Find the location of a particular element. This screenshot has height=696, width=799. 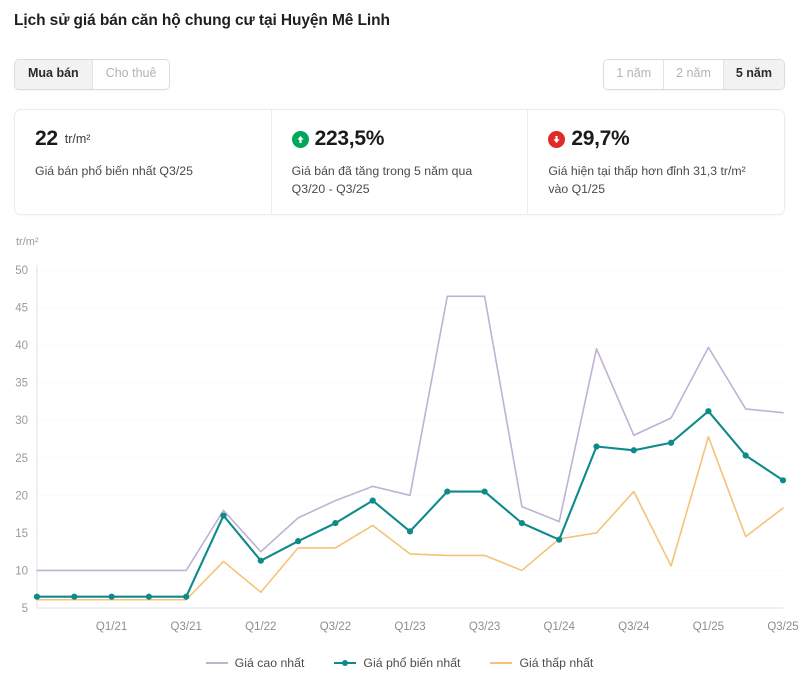

x-tick-label: Q1/22 is located at coordinates (260, 627).